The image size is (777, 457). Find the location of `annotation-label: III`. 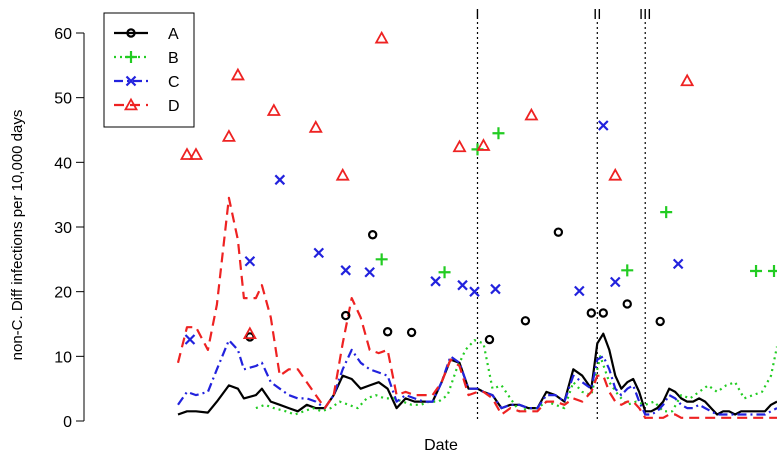

annotation-label: III is located at coordinates (645, 14).